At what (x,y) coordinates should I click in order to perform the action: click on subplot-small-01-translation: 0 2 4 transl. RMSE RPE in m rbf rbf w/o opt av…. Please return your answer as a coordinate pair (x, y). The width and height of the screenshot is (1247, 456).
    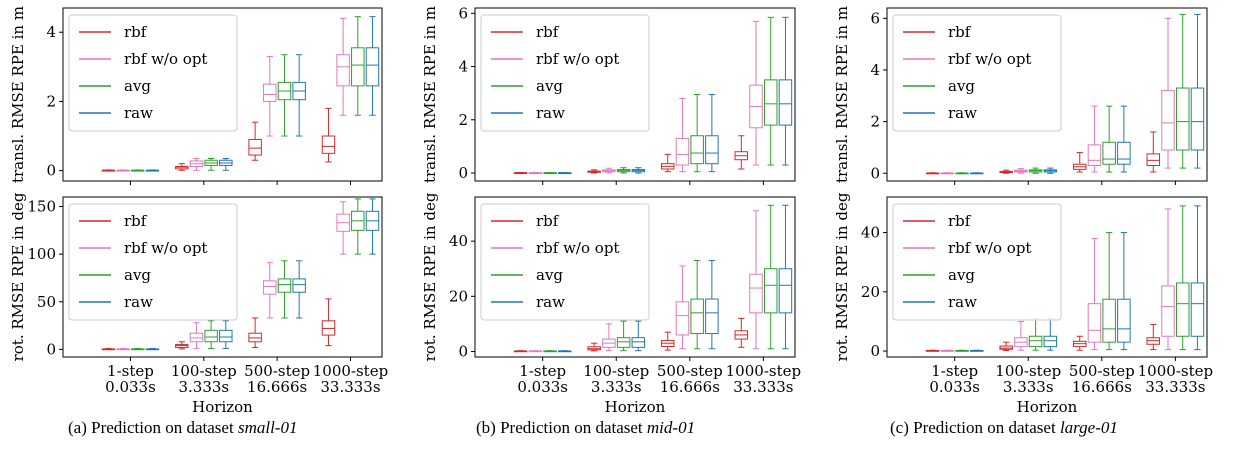
    Looking at the image, I should click on (196, 95).